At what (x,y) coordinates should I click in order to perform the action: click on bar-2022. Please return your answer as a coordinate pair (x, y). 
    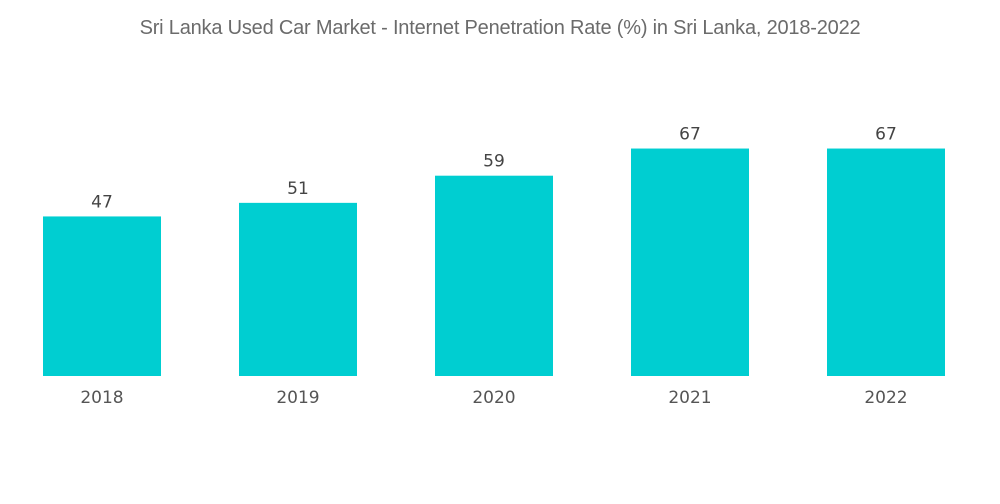
    Looking at the image, I should click on (886, 262).